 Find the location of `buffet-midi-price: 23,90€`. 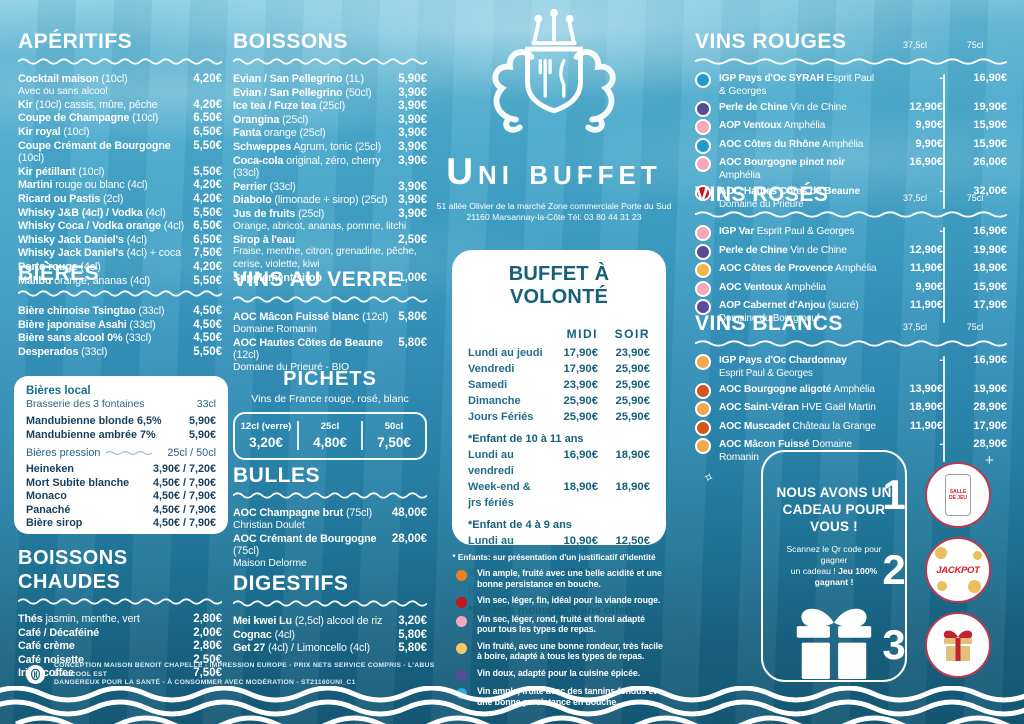

buffet-midi-price: 23,90€ is located at coordinates (580, 385).